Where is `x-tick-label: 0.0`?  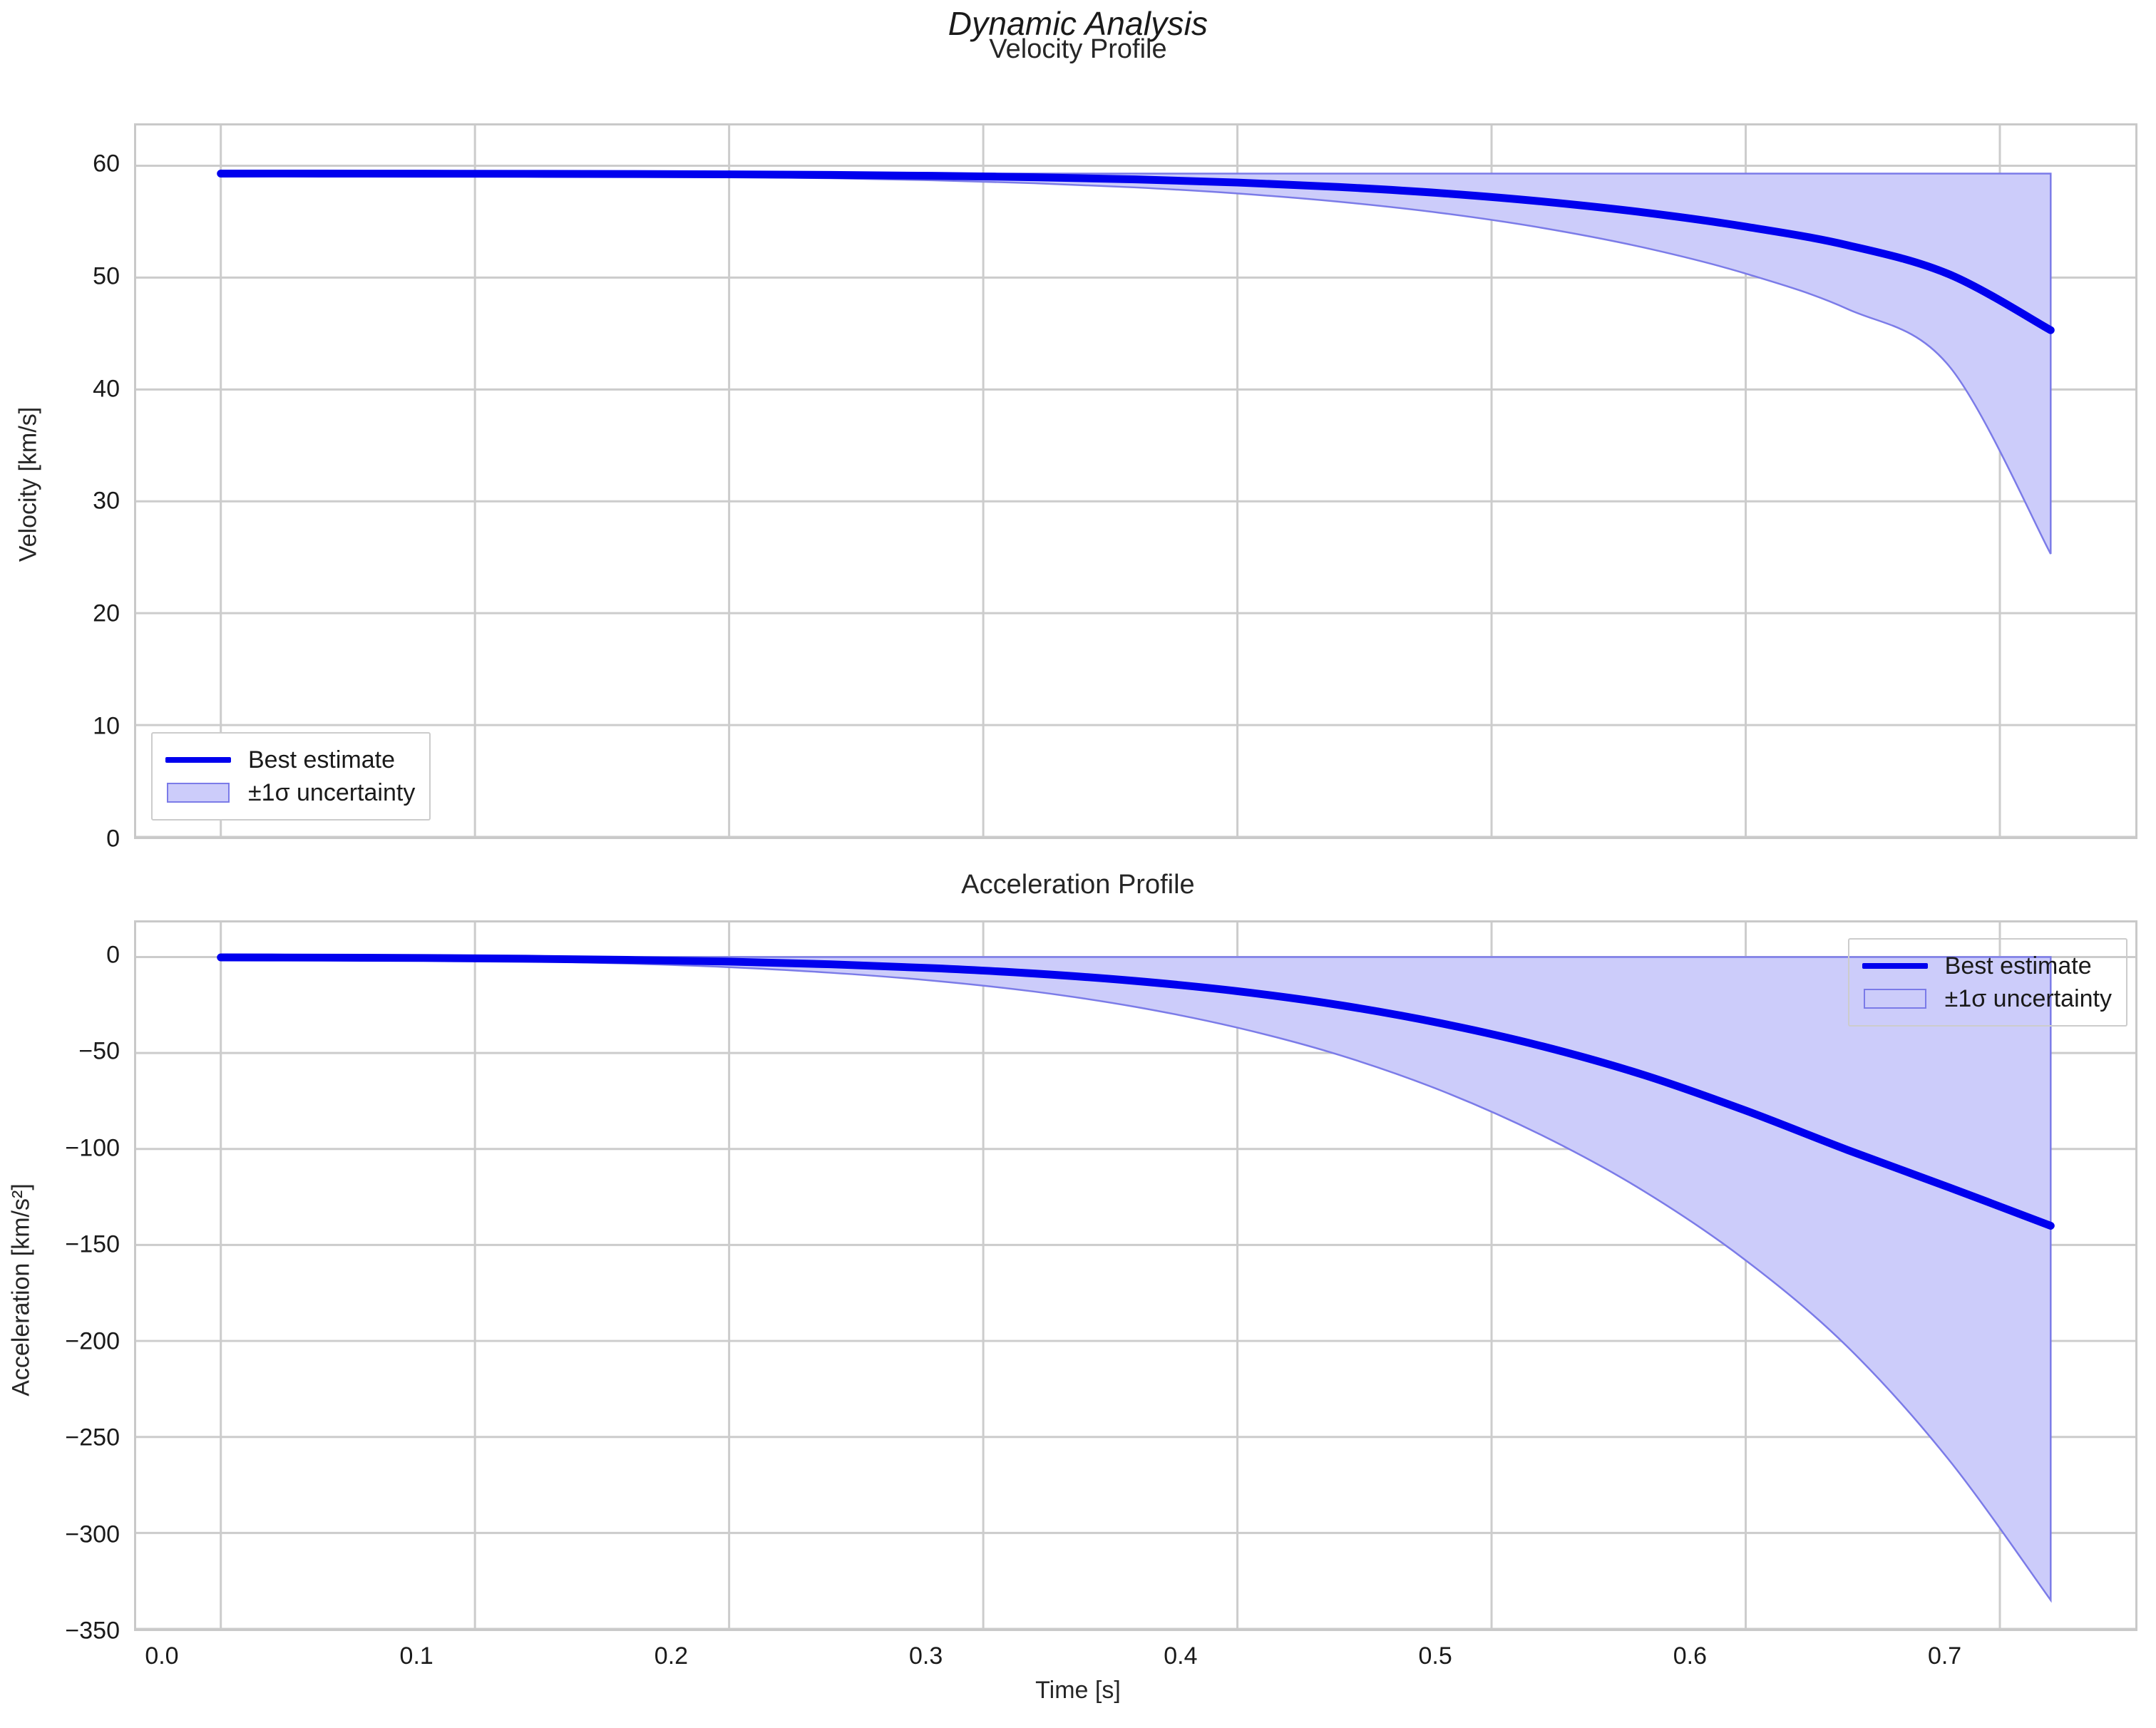
x-tick-label: 0.0 is located at coordinates (162, 1656).